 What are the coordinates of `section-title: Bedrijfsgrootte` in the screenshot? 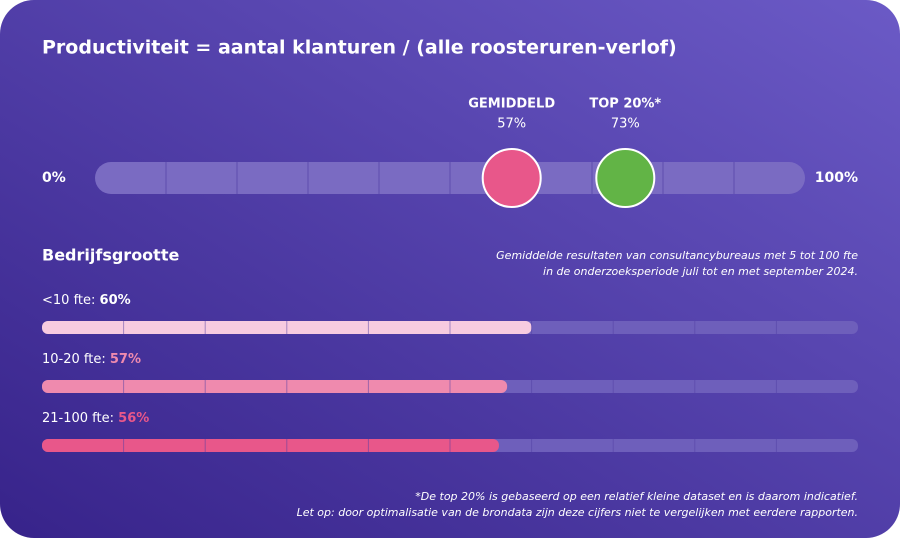 It's located at (110, 255).